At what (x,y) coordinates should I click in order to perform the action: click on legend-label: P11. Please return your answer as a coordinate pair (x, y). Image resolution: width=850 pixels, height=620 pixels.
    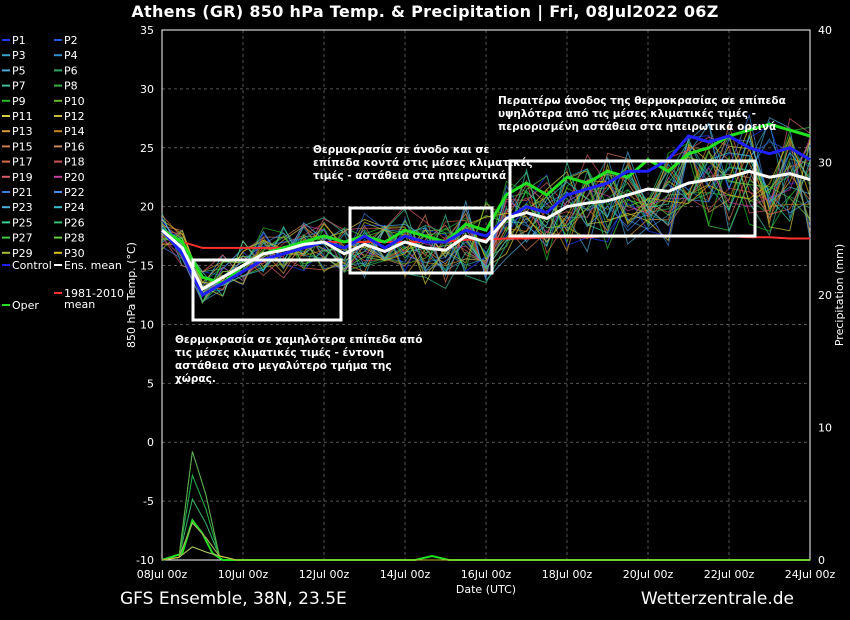
    Looking at the image, I should click on (22, 116).